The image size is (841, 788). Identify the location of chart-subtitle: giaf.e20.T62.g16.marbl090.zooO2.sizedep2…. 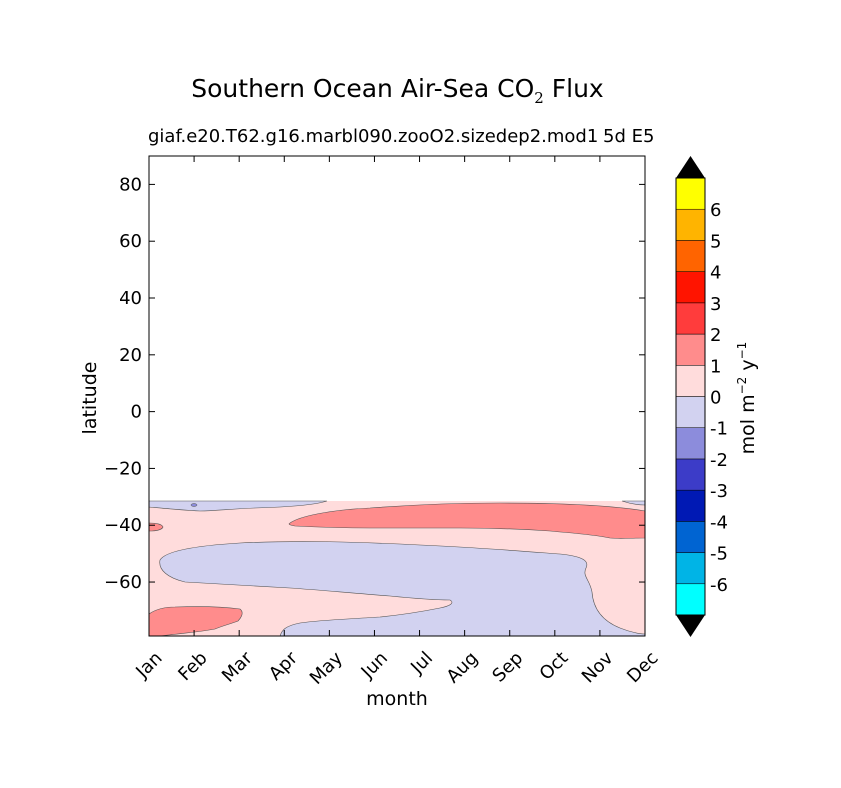
(373, 136).